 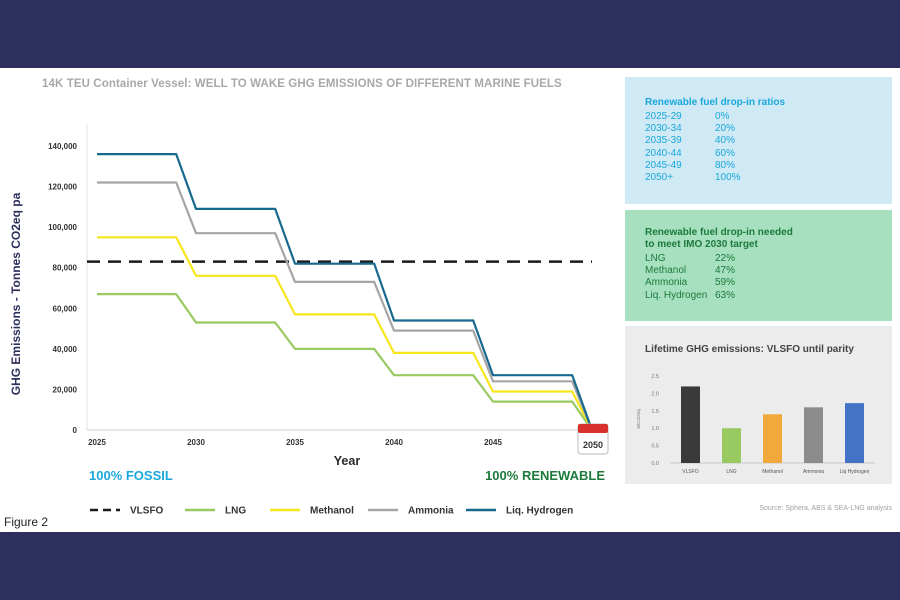 I want to click on renewable-label: 100% RENEWABLE, so click(x=545, y=475).